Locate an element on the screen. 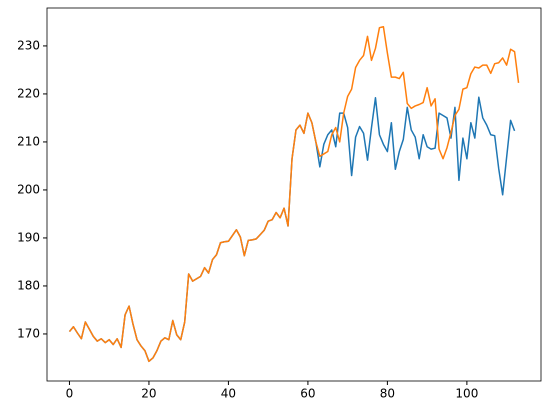  x-tick-label: 40 is located at coordinates (228, 394).